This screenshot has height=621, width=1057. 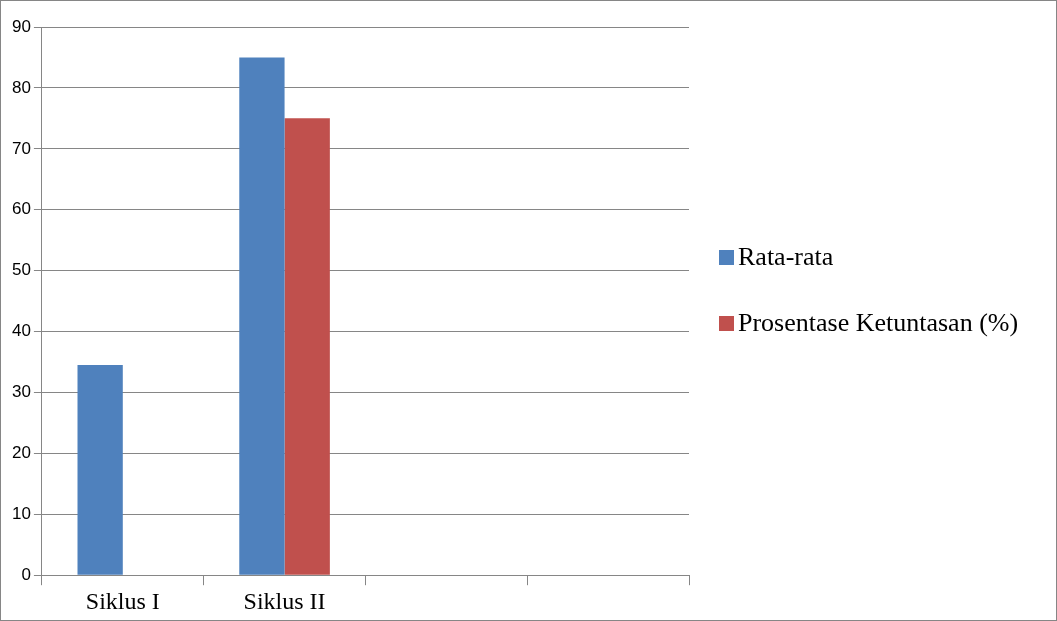 I want to click on y-tick-label: 70, so click(x=21, y=148).